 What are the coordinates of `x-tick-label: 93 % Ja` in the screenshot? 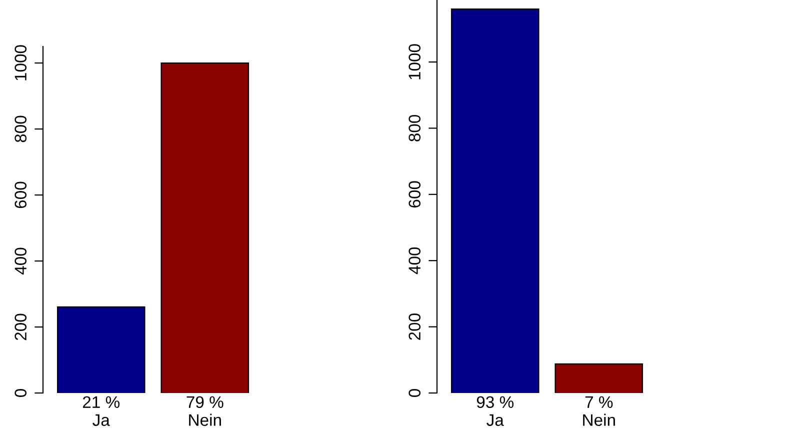 It's located at (495, 411).